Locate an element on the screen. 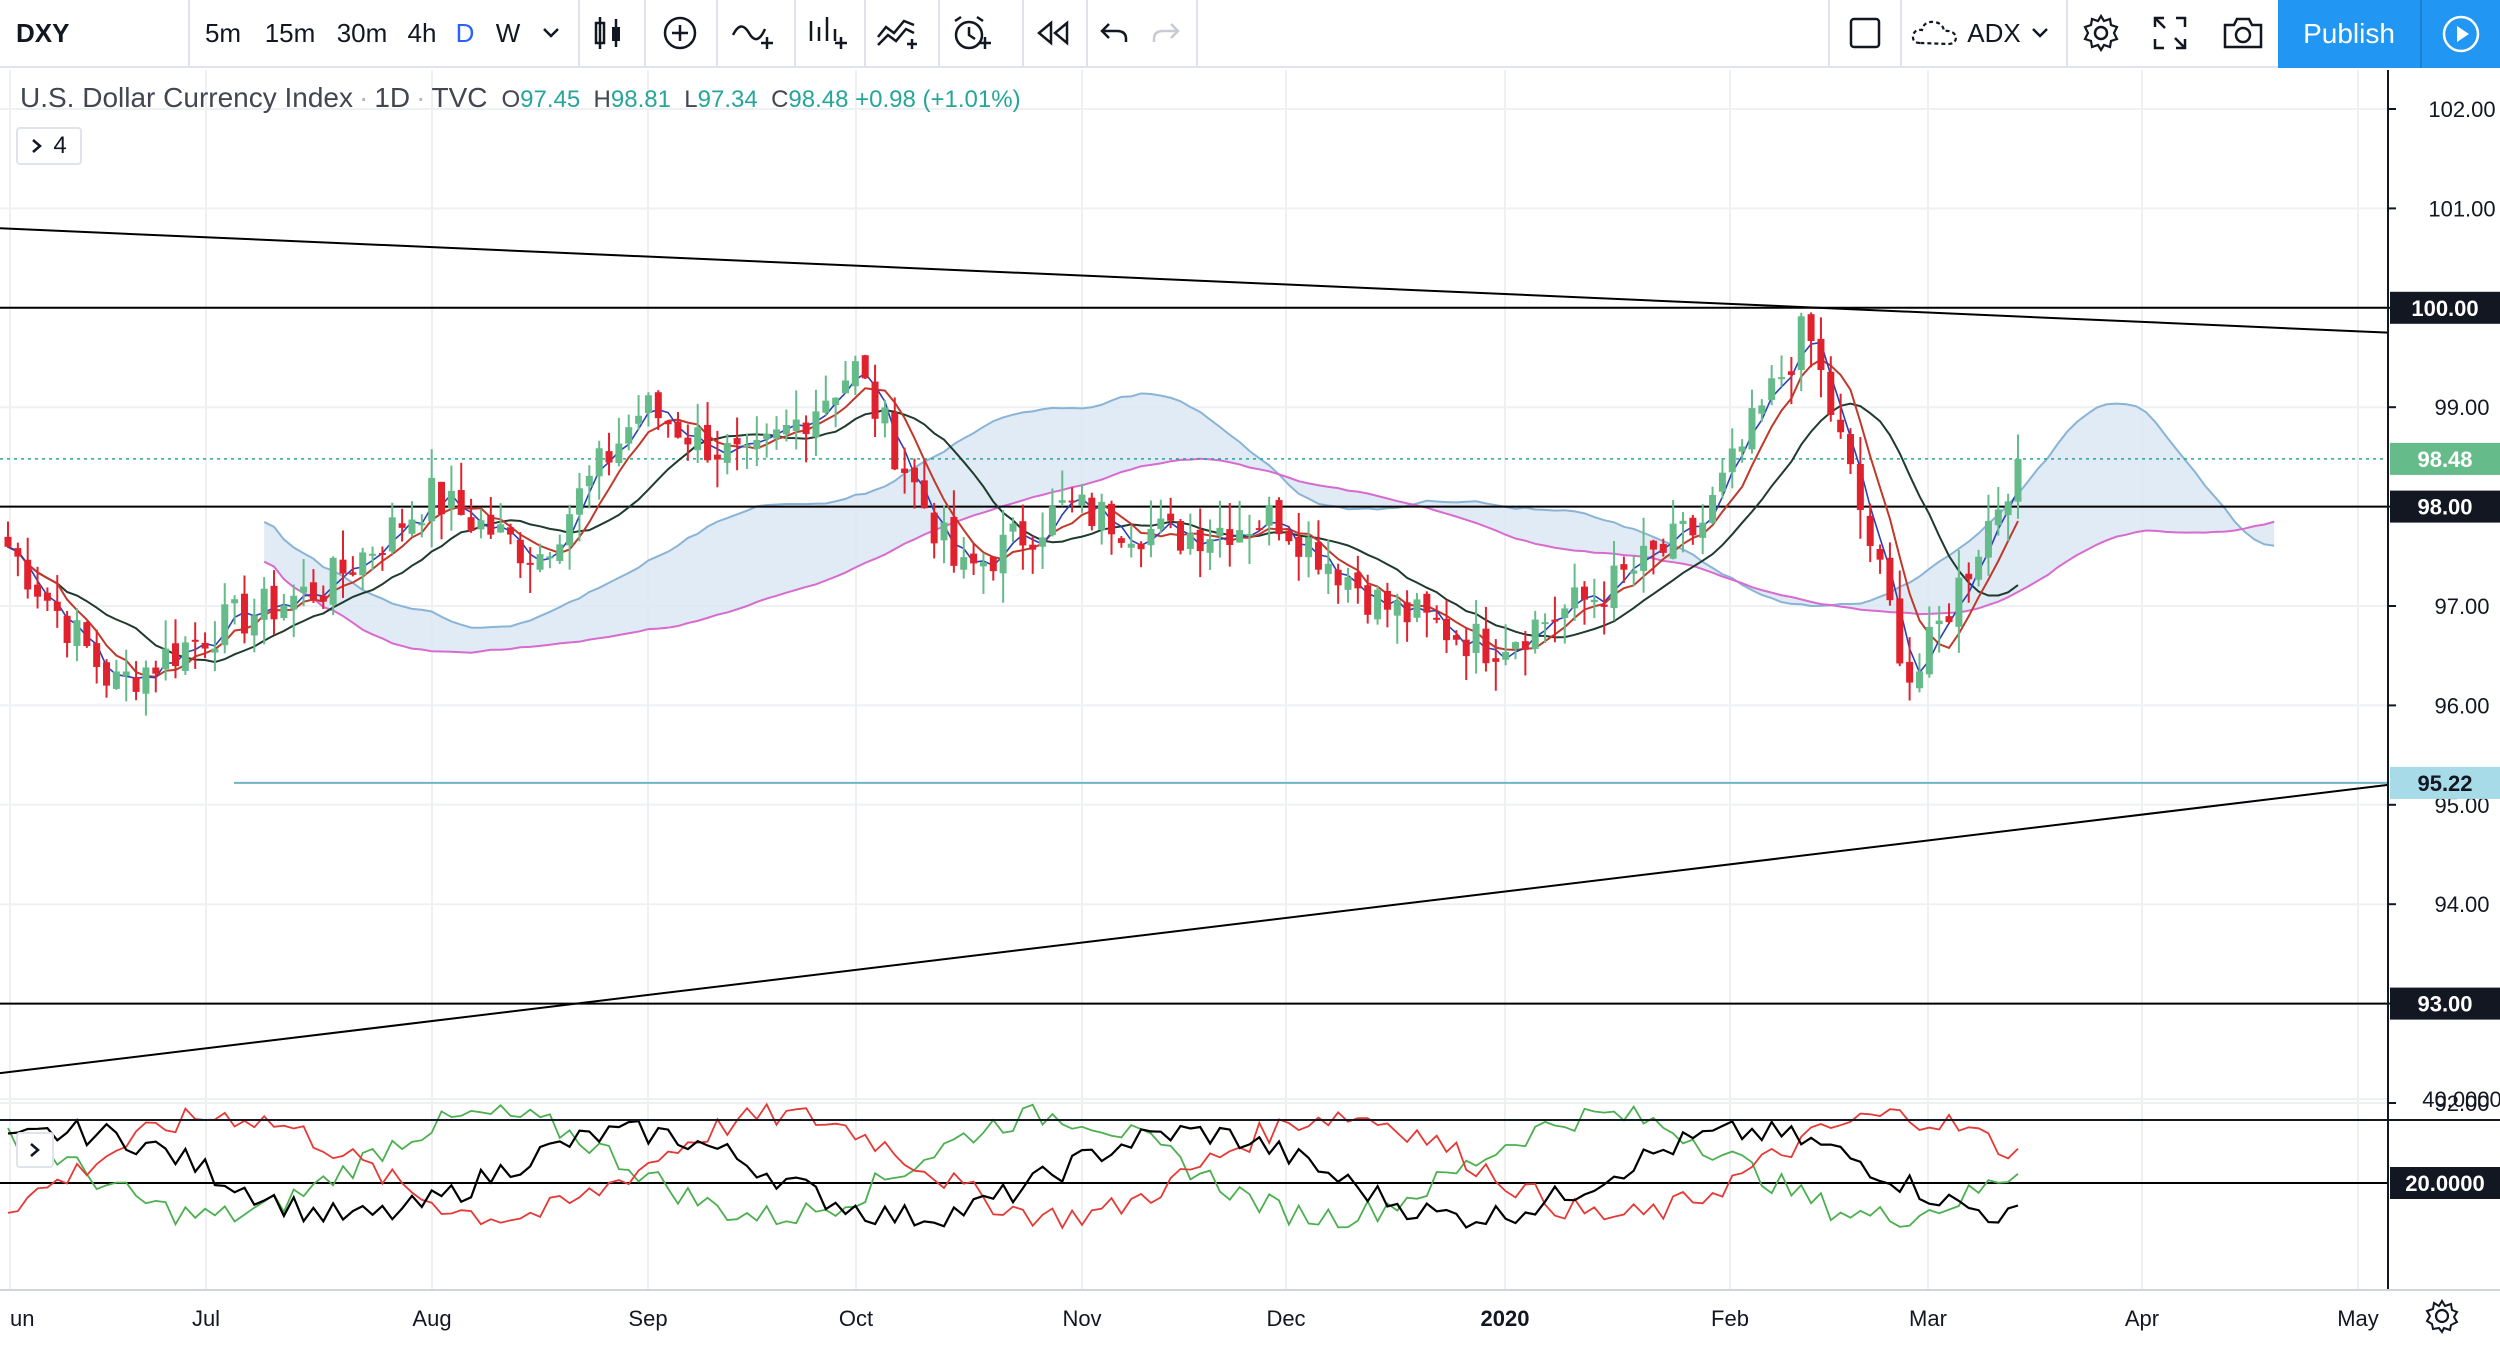 This screenshot has height=1345, width=2500. axis-settings-gear-icon is located at coordinates (2442, 1316).